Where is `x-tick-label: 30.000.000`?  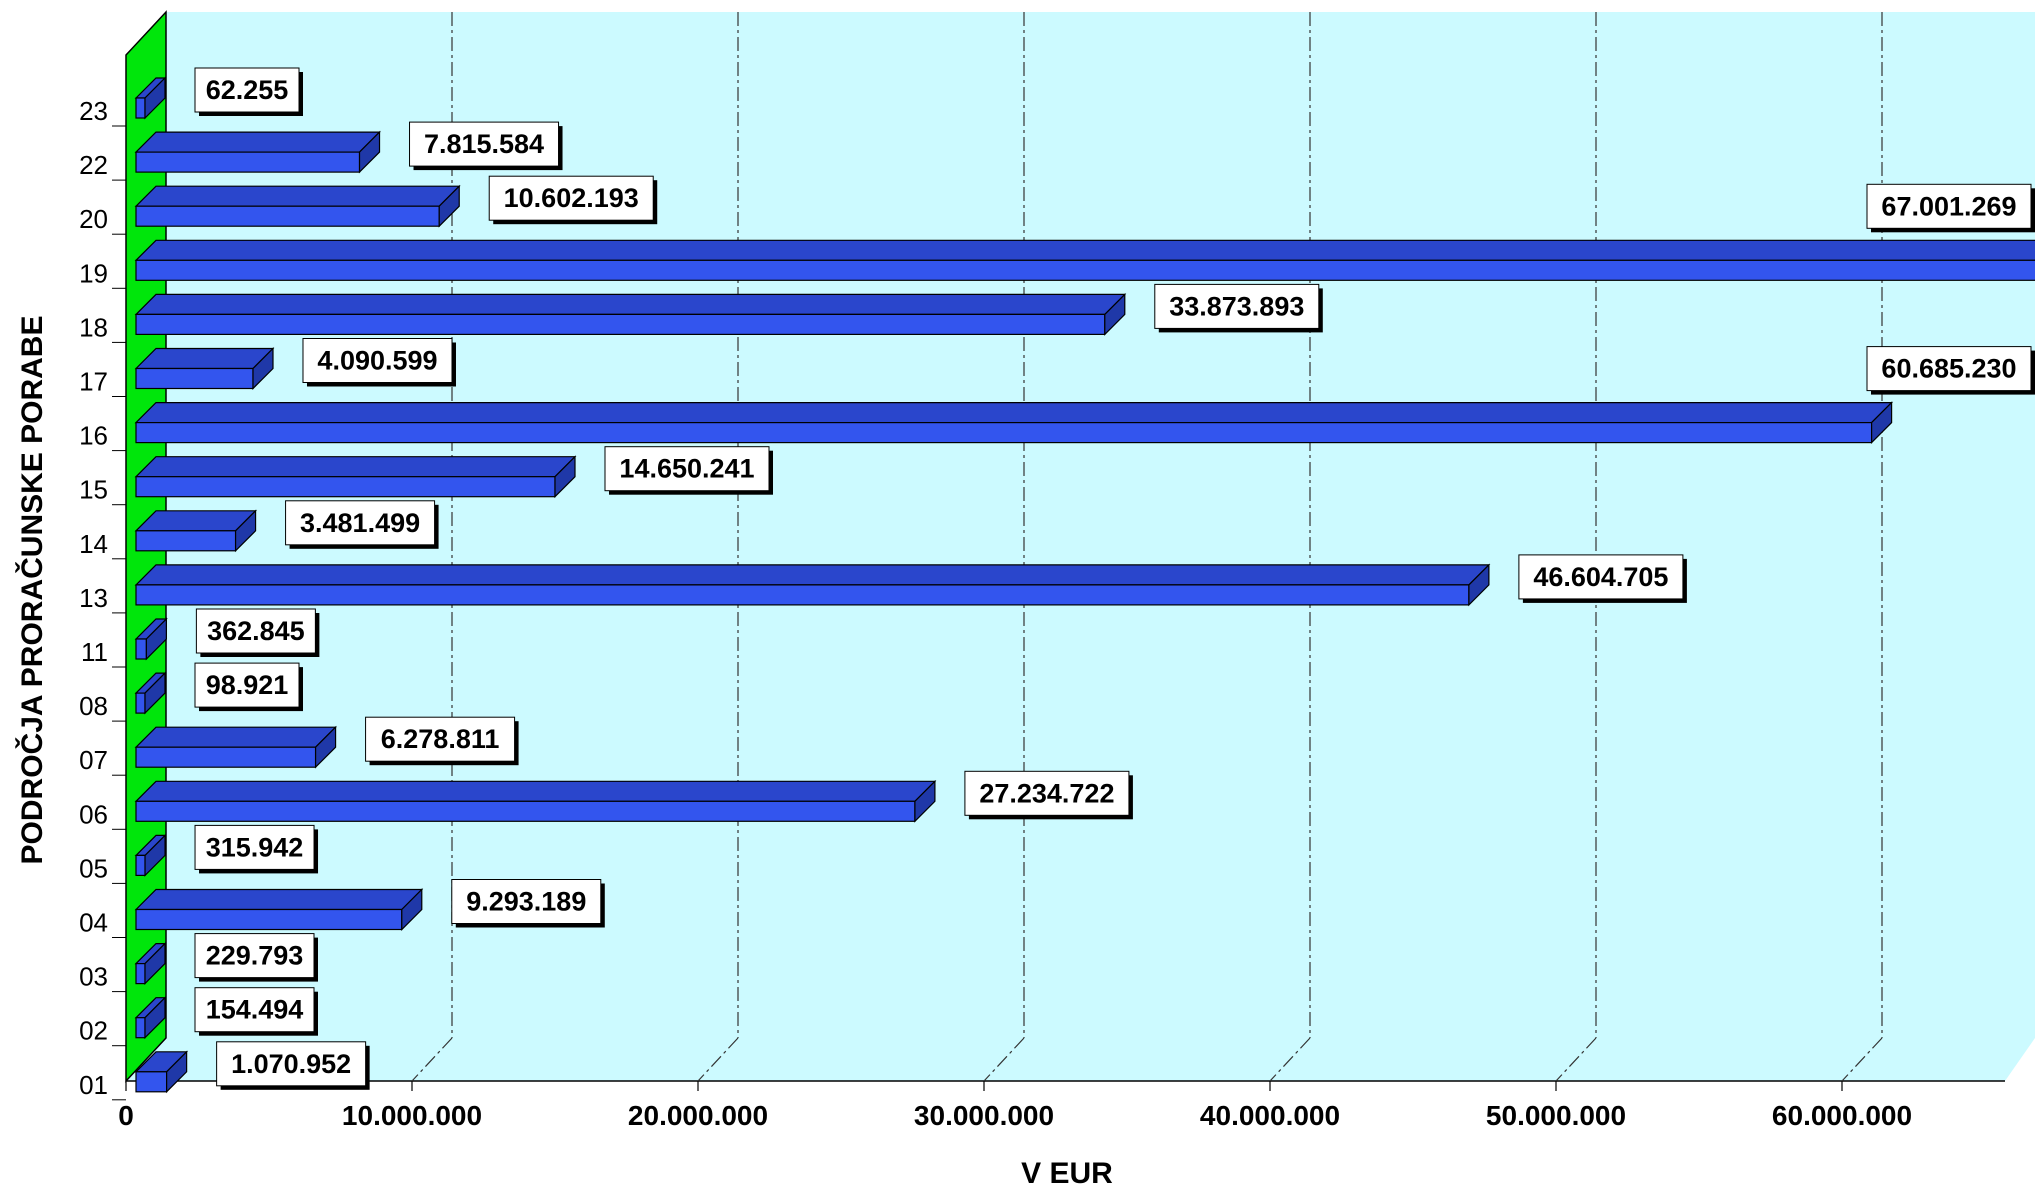
x-tick-label: 30.000.000 is located at coordinates (984, 1115).